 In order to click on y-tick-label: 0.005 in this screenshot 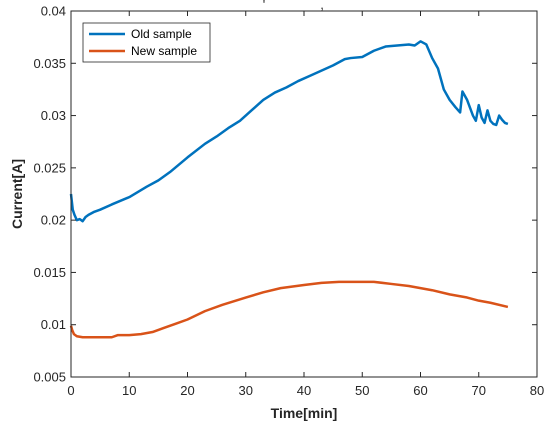, I will do `click(49, 377)`.